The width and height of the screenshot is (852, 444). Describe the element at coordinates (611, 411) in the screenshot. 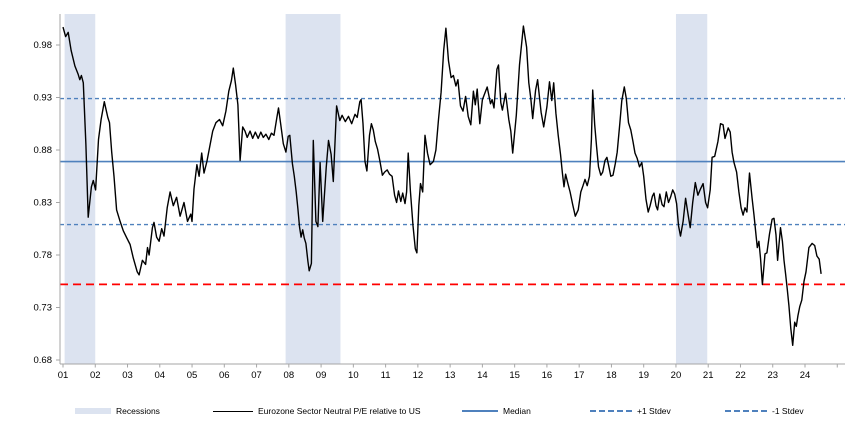

I see `plus1-stdev-swatch` at that location.